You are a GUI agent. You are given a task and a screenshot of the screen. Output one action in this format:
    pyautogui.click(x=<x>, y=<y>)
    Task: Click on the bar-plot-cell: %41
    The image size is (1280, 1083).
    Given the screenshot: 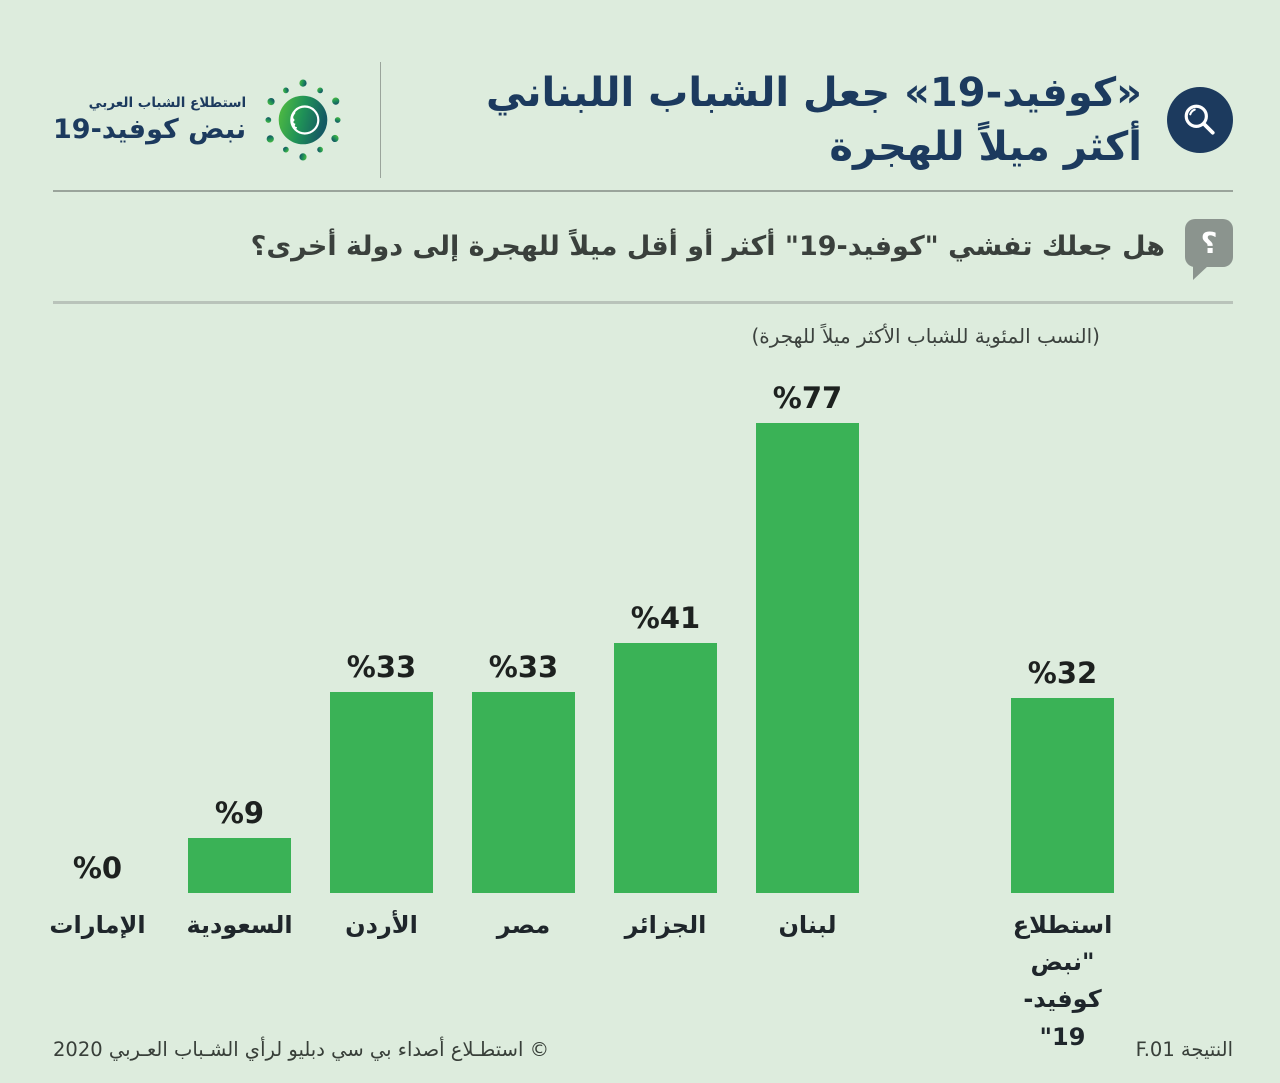 What is the action you would take?
    pyautogui.click(x=665, y=653)
    